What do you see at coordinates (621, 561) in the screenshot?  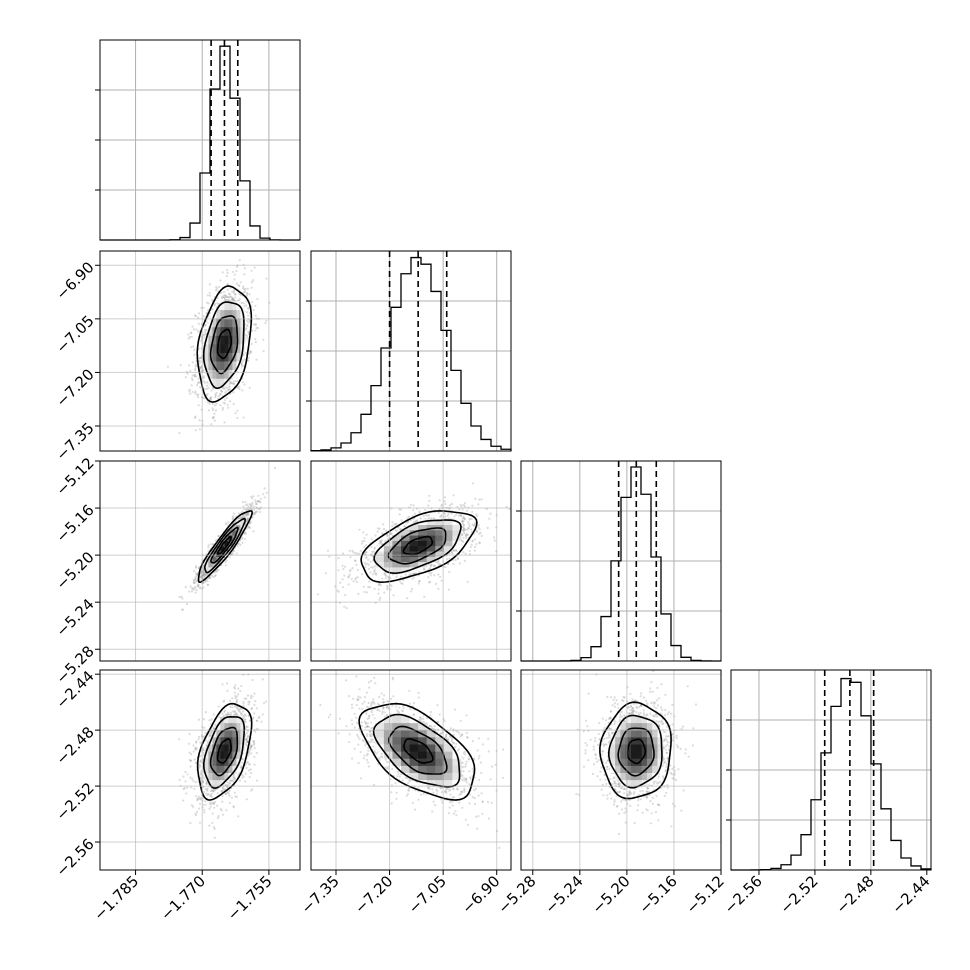 I see `panel-frame` at bounding box center [621, 561].